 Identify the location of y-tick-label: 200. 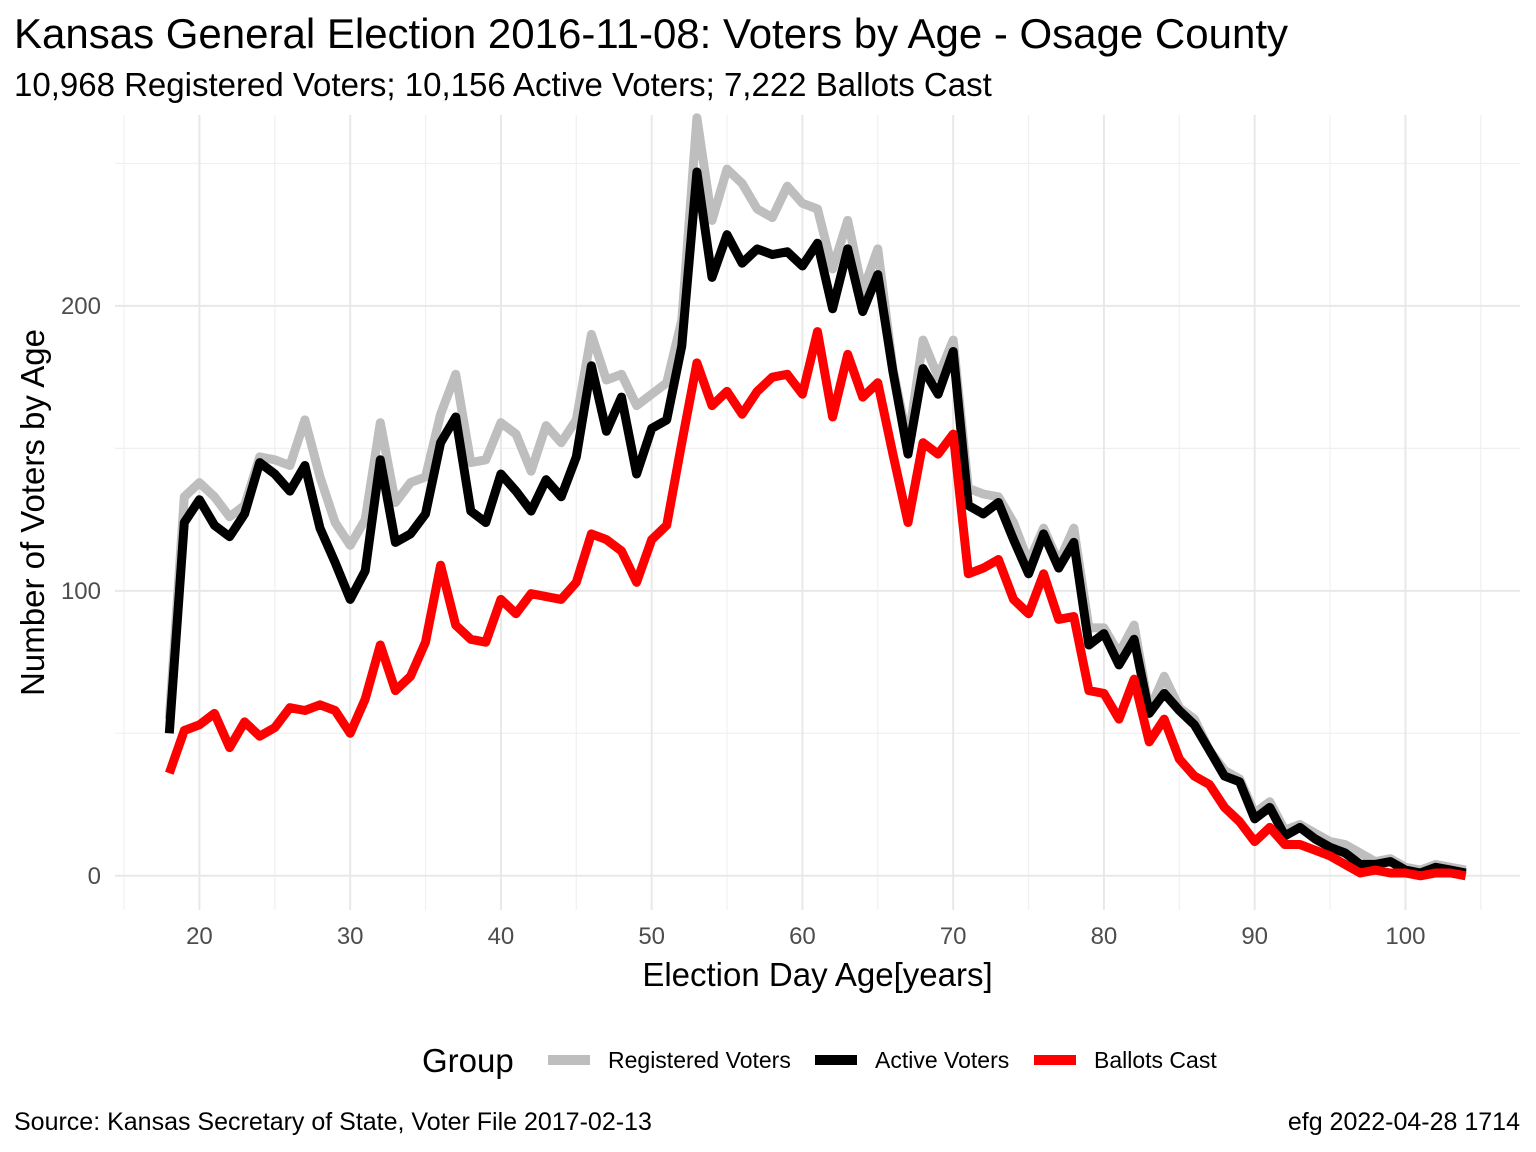
(81, 306).